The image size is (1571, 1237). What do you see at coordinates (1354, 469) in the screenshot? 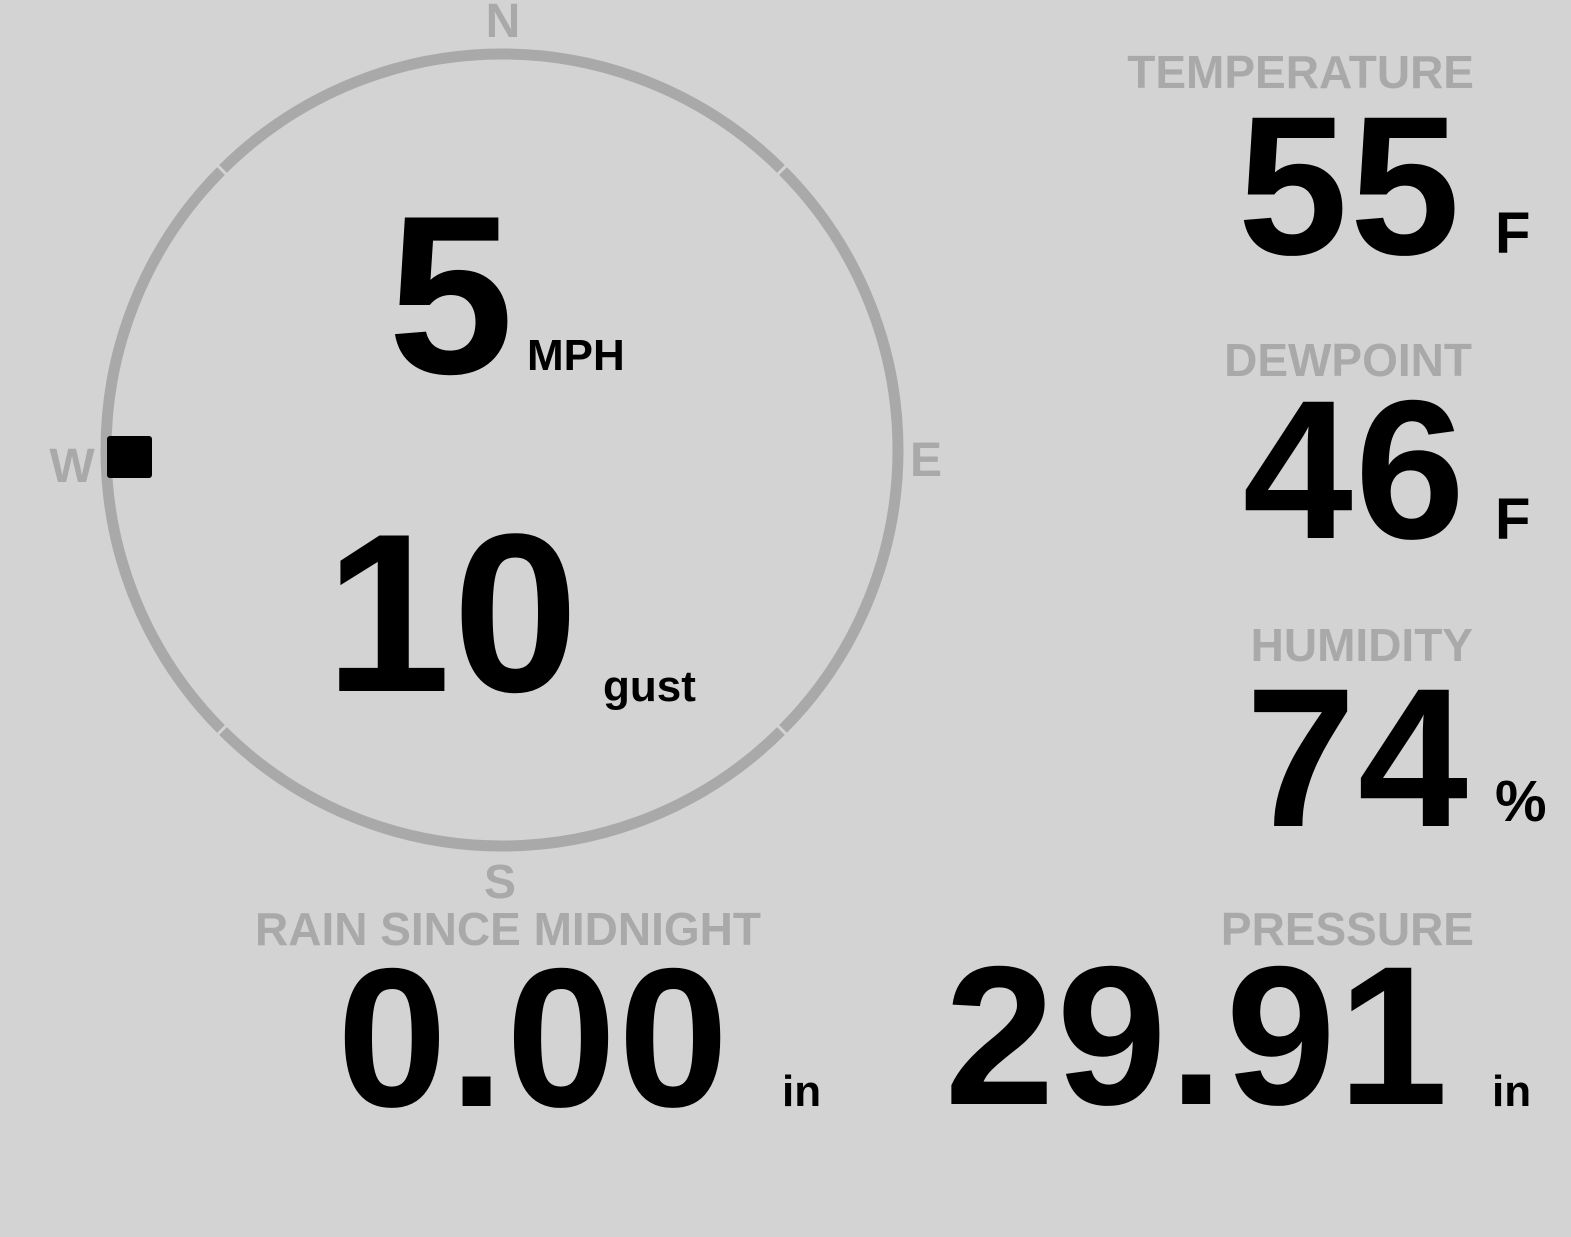
I see `dewpoint-value: 46` at bounding box center [1354, 469].